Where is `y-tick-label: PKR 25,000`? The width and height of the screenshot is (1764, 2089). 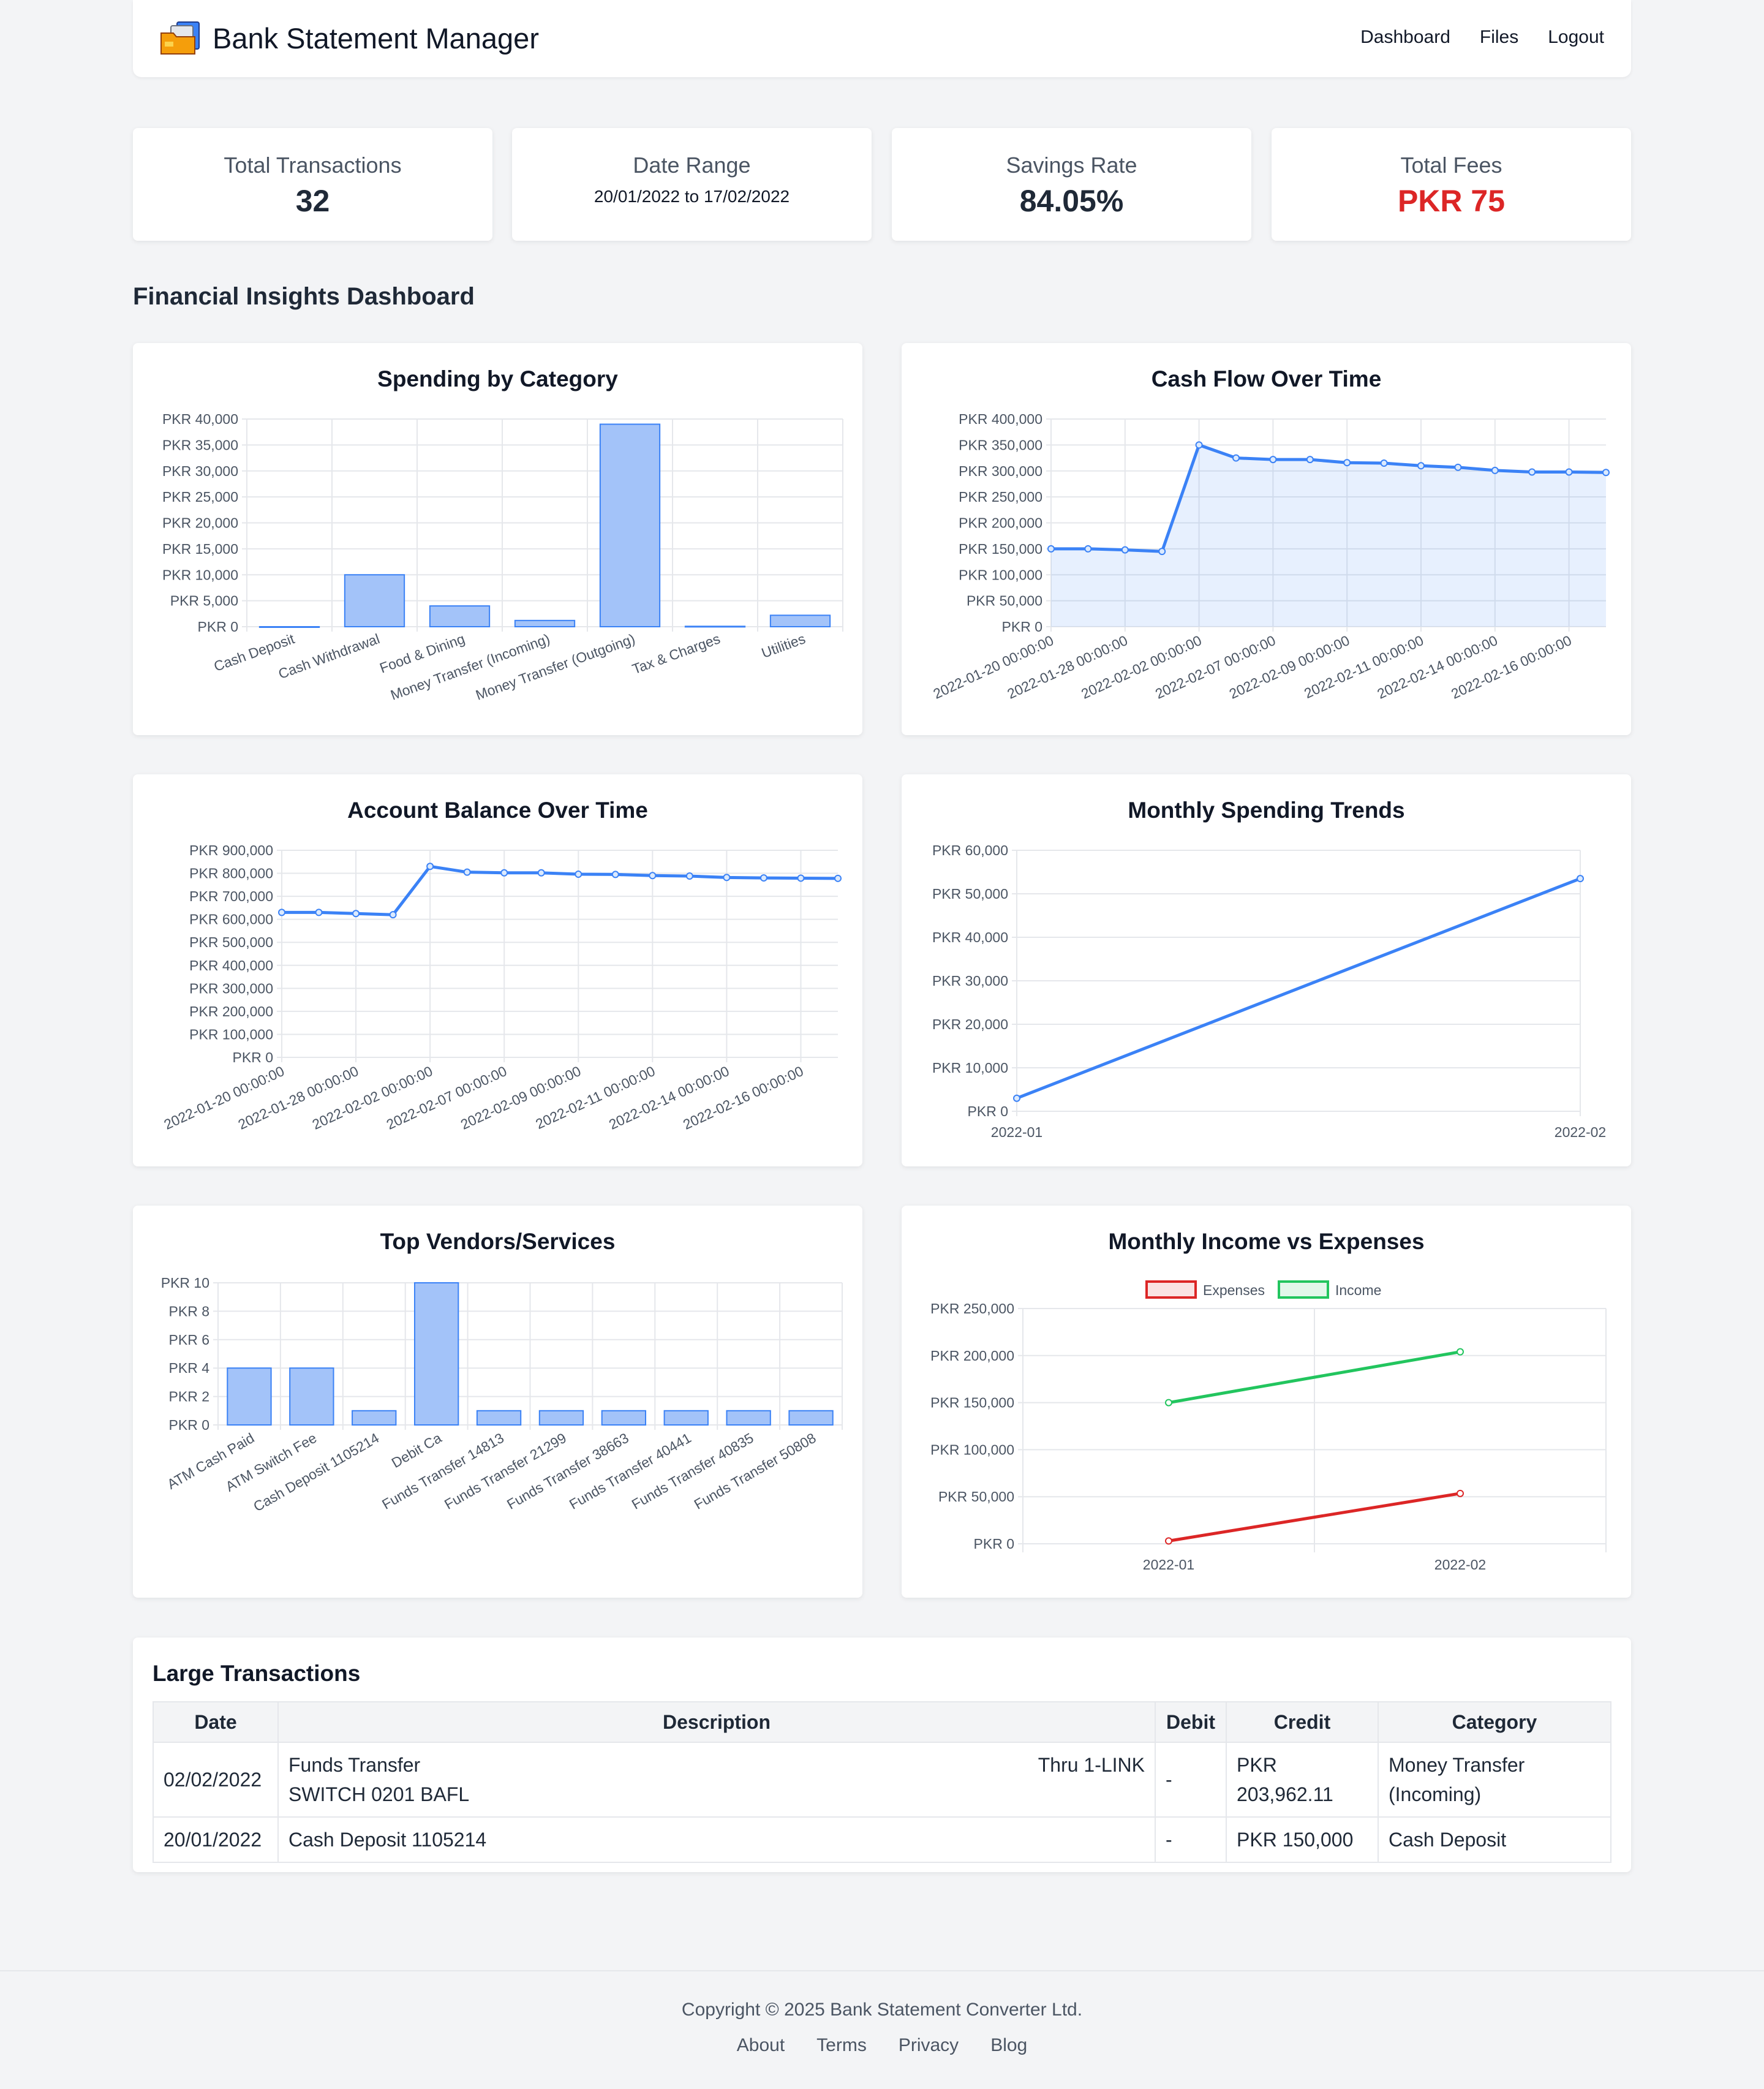
y-tick-label: PKR 25,000 is located at coordinates (200, 497).